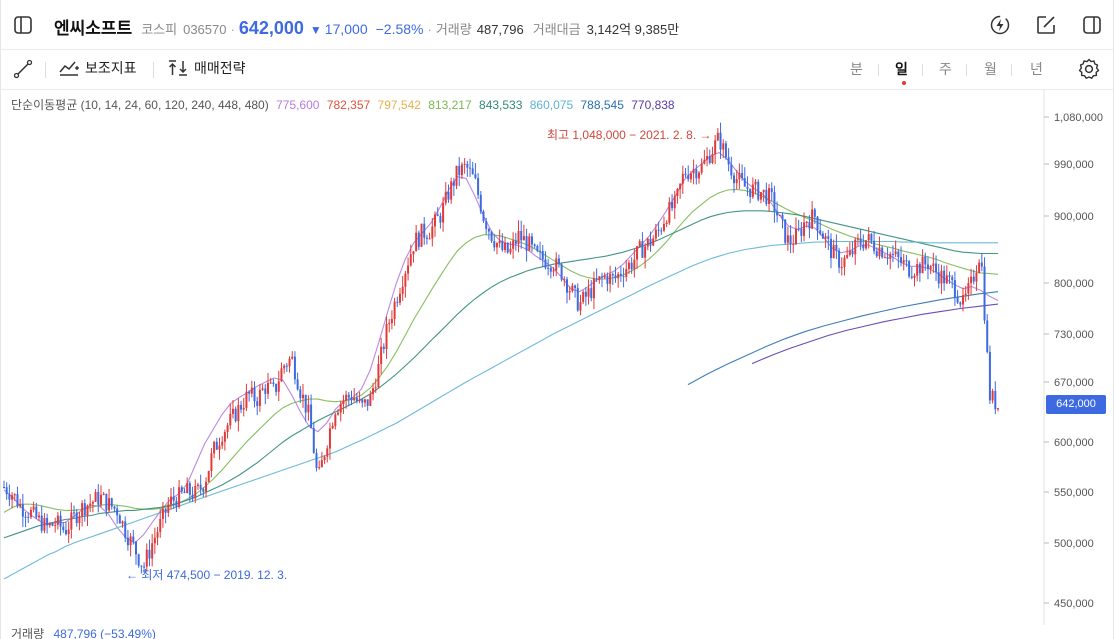 The height and width of the screenshot is (639, 1114). Describe the element at coordinates (1000, 25) in the screenshot. I see `realtime-lightning-icon` at that location.